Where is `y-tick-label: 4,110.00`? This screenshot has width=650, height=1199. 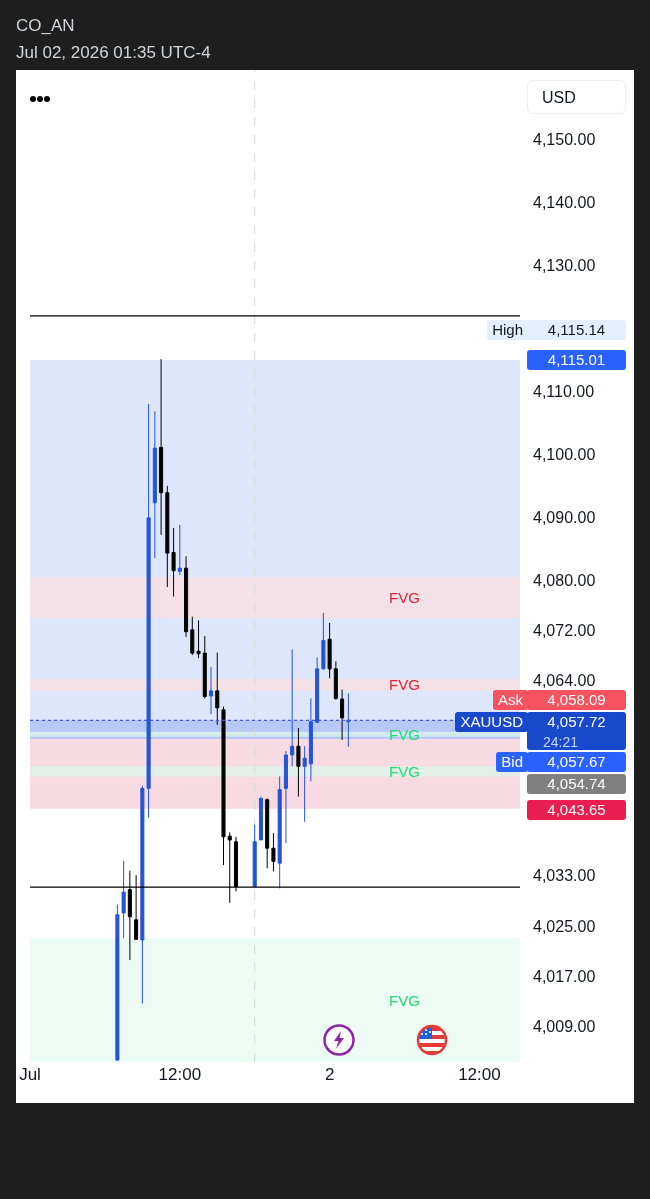 y-tick-label: 4,110.00 is located at coordinates (564, 392).